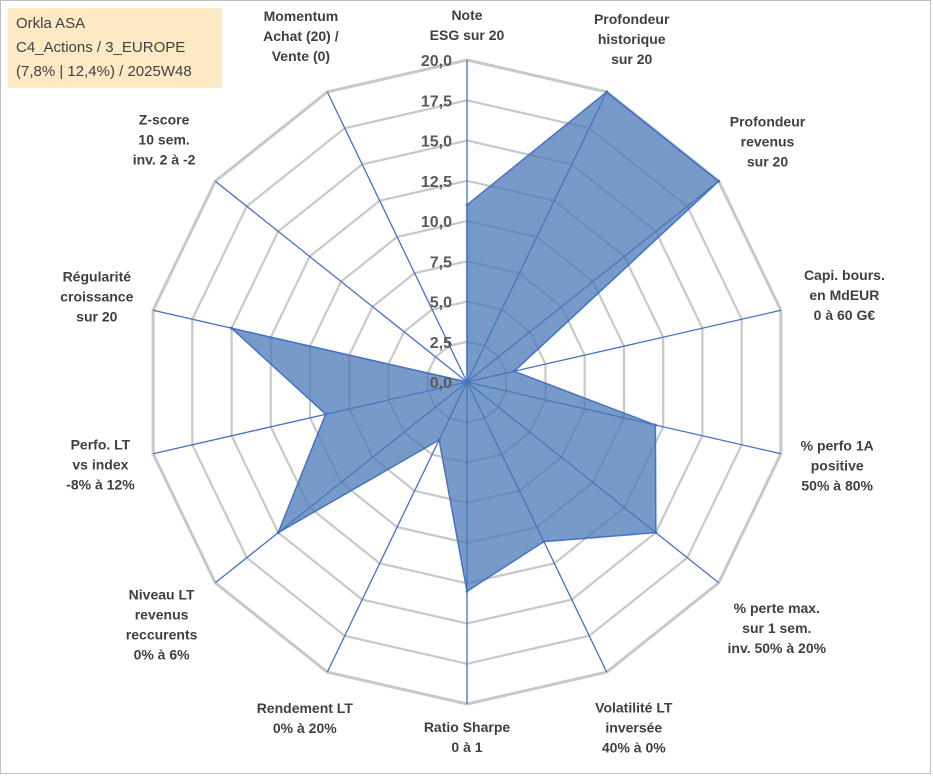 Image resolution: width=933 pixels, height=776 pixels. Describe the element at coordinates (467, 25) in the screenshot. I see `category-label-0: Note ESG sur 20` at that location.